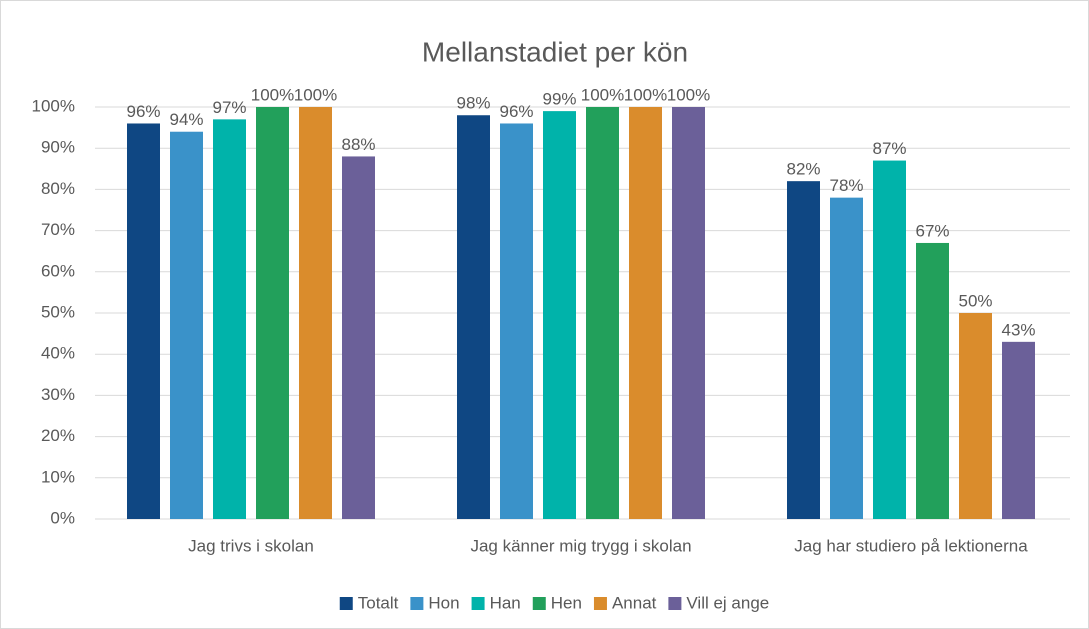  Describe the element at coordinates (58, 353) in the screenshot. I see `y-tick-label: 40%` at that location.